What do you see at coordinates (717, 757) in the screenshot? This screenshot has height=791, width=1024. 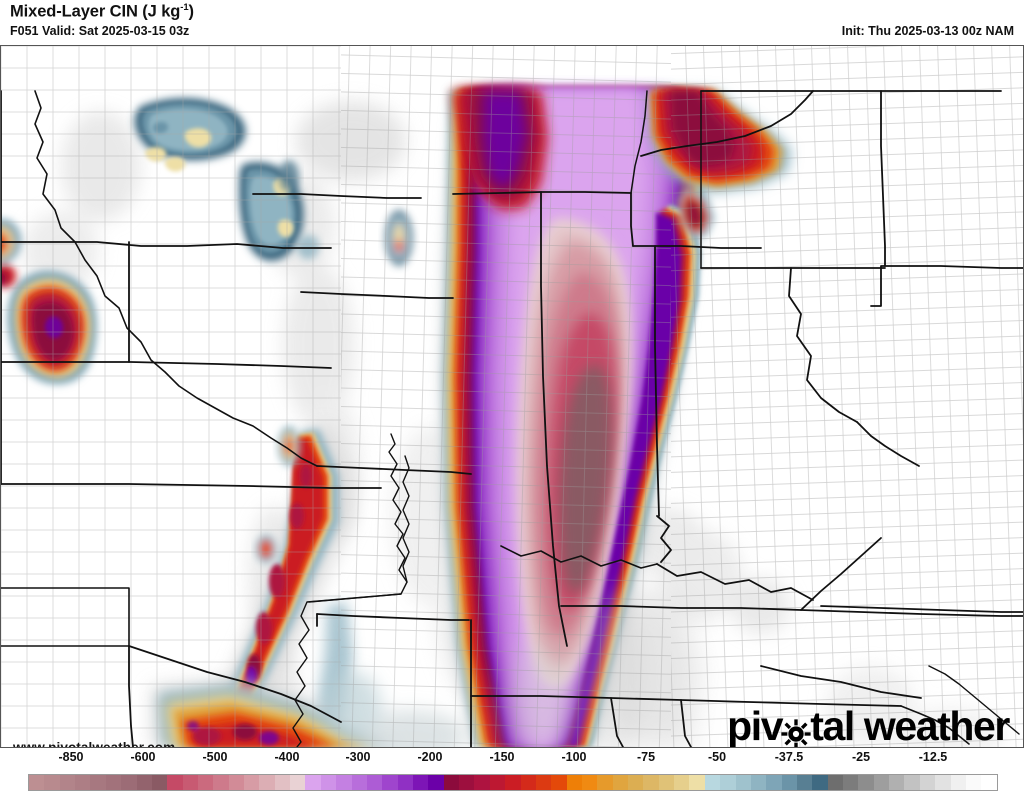 I see `colorbar-tick-label: -50` at bounding box center [717, 757].